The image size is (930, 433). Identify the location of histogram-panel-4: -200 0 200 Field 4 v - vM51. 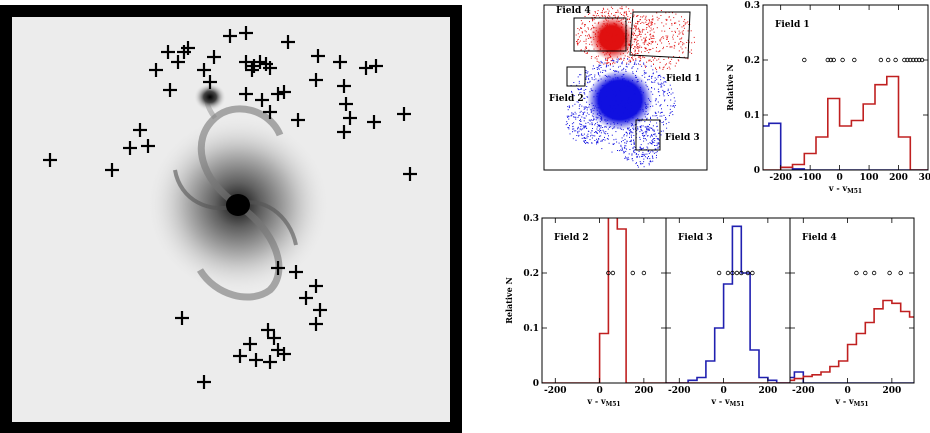
(852, 312).